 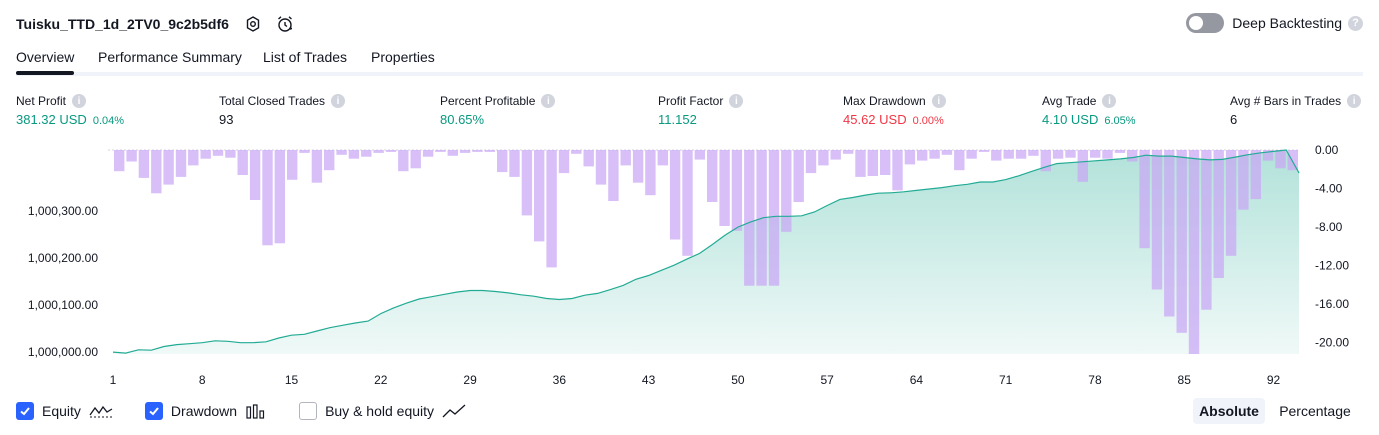 What do you see at coordinates (170, 57) in the screenshot?
I see `tab-performance-summary: Performance Summary` at bounding box center [170, 57].